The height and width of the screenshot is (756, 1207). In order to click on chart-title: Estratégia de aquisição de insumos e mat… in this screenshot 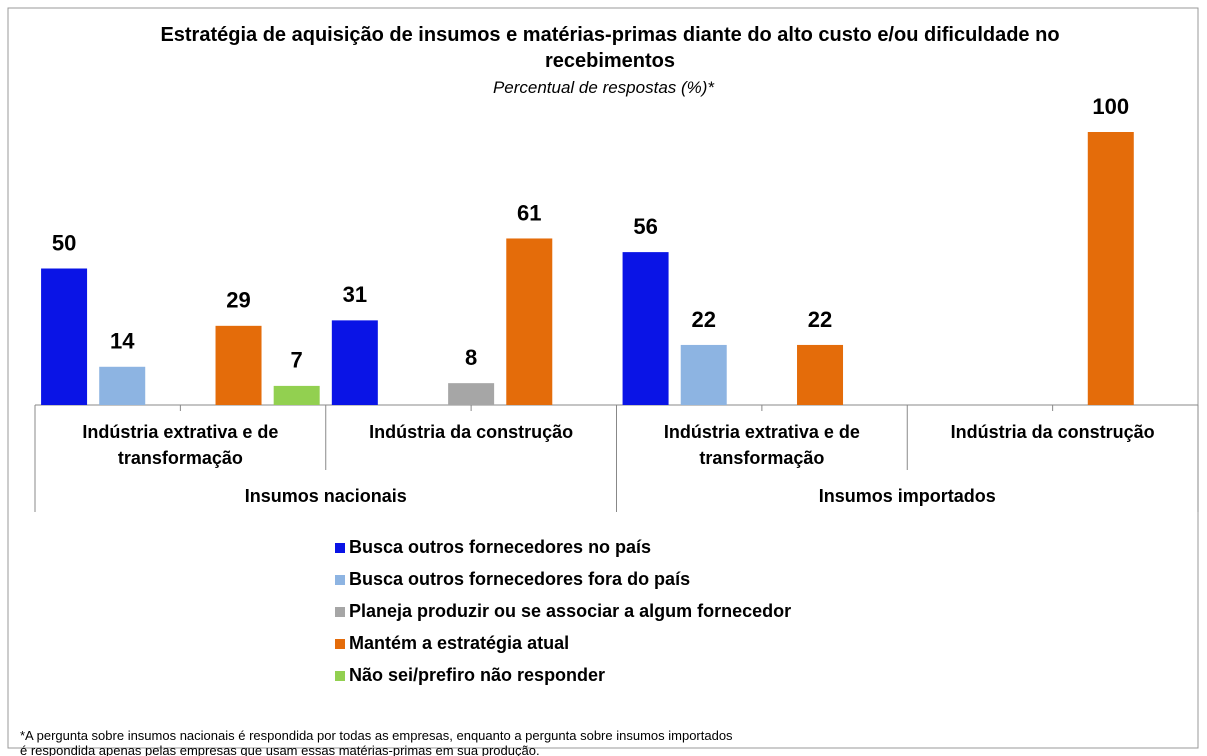, I will do `click(610, 48)`.